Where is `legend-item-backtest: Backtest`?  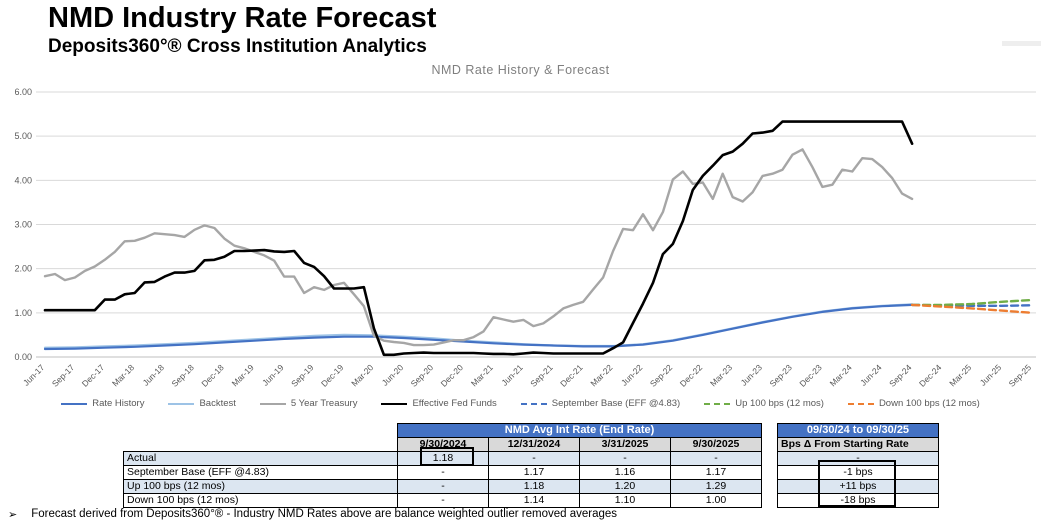
legend-item-backtest: Backtest is located at coordinates (202, 403).